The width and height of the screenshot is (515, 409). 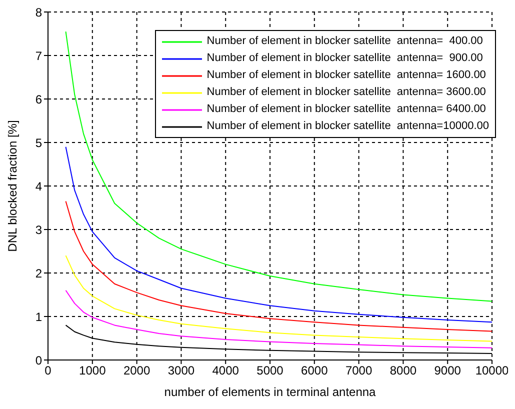 I want to click on legend-label: Number of element in blocker satellite antenna=10000.00, so click(x=347, y=126).